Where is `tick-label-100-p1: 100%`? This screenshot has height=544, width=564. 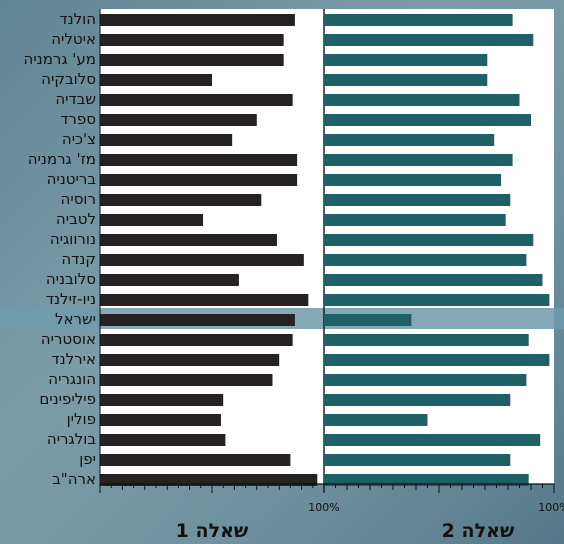
tick-label-100-p1: 100% is located at coordinates (323, 507).